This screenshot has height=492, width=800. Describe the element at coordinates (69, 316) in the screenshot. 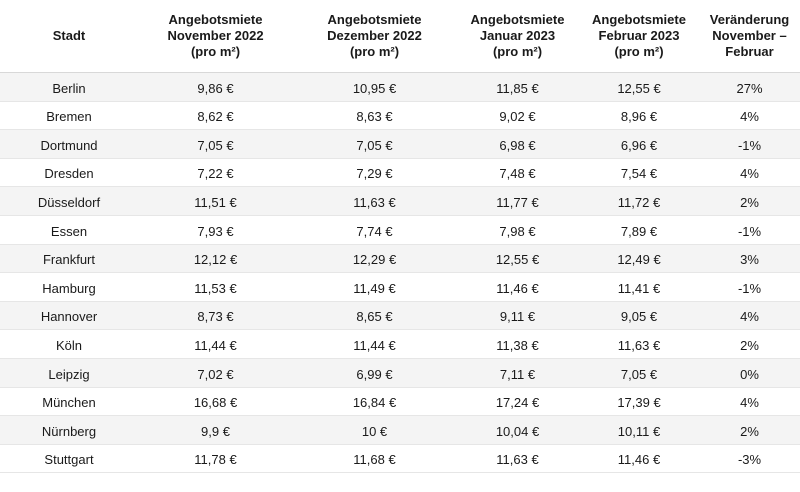

I see `cell-city: Hannover` at that location.